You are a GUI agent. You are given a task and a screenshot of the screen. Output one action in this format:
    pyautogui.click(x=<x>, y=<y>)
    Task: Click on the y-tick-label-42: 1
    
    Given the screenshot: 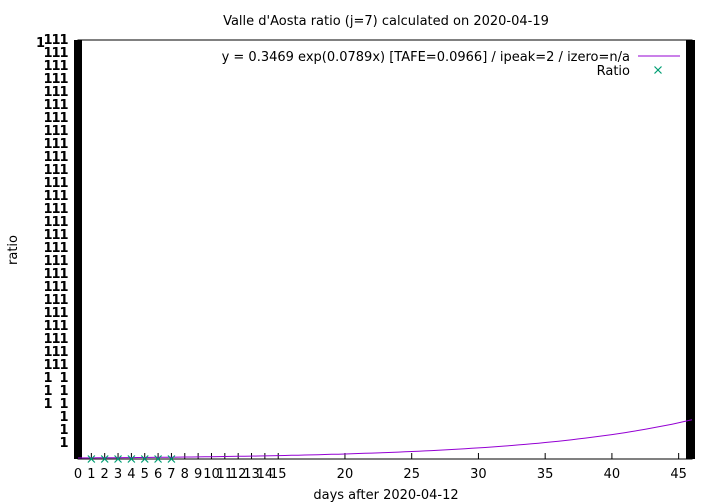 What is the action you would take?
    pyautogui.click(x=55, y=209)
    